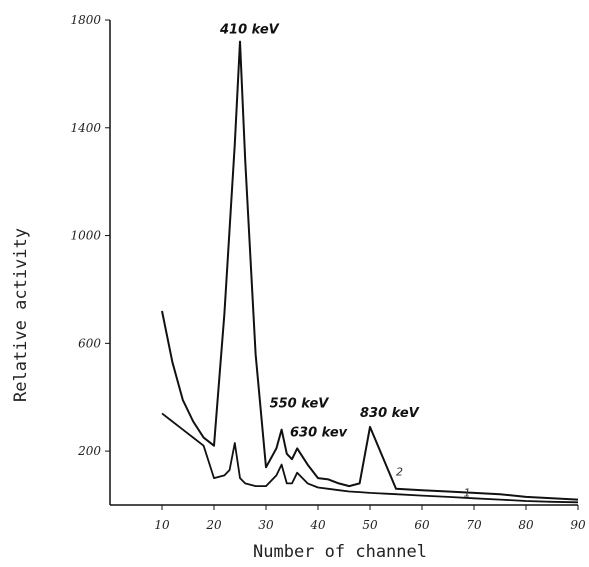 The width and height of the screenshot is (589, 567). Describe the element at coordinates (266, 525) in the screenshot. I see `x-tick-label: 30` at that location.